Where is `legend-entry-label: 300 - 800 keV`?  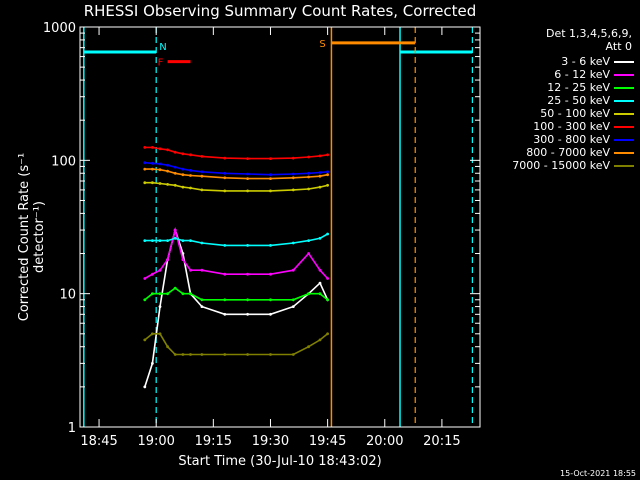
legend-entry-label: 300 - 800 keV is located at coordinates (571, 139).